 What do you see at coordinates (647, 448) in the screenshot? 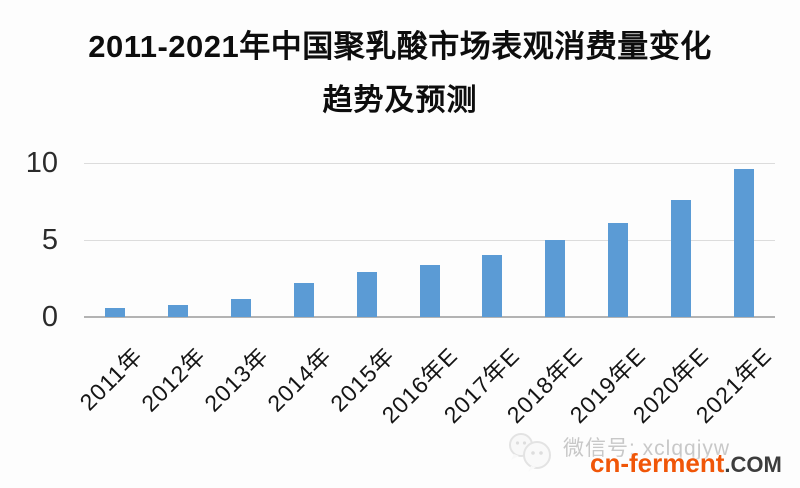
I see `watermark-wechat-id: 微信号: xclqqjyw` at bounding box center [647, 448].